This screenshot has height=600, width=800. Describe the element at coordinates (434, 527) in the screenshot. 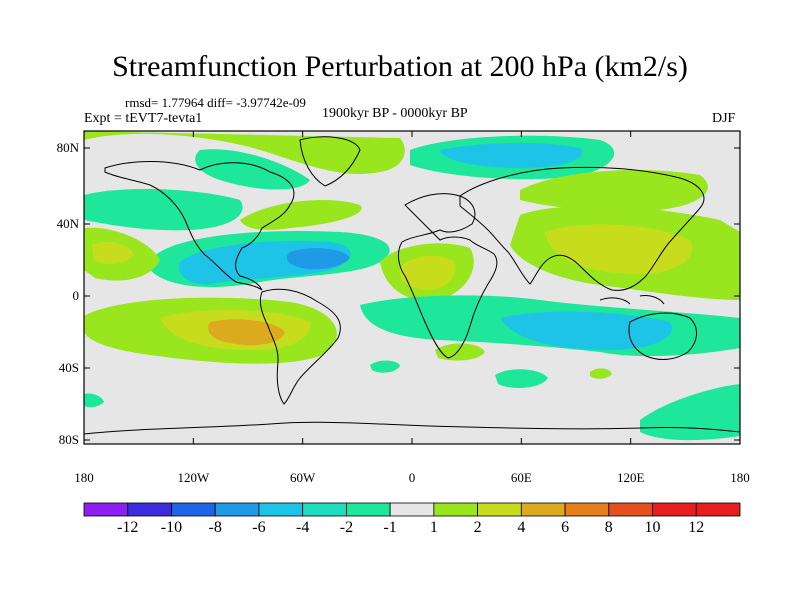

I see `colorbar-label: 1` at that location.